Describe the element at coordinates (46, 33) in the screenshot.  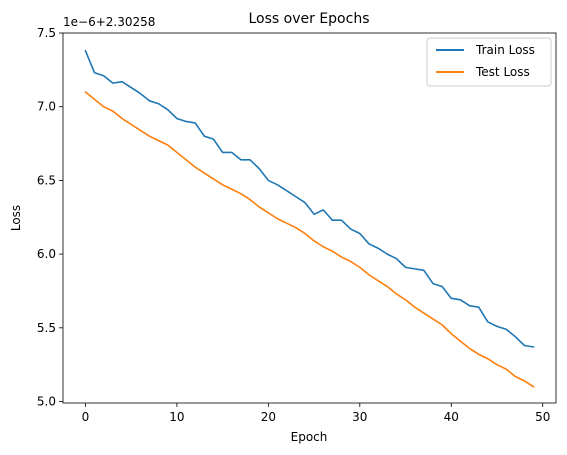
I see `y-tick-label: 7.5` at that location.